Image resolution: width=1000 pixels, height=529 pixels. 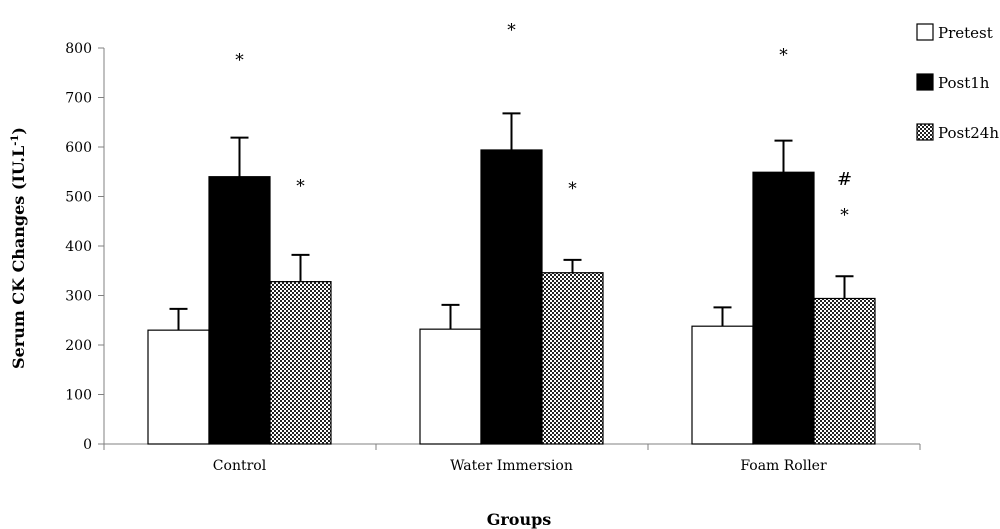 What do you see at coordinates (78, 49) in the screenshot?
I see `y-tick-label: 800` at bounding box center [78, 49].